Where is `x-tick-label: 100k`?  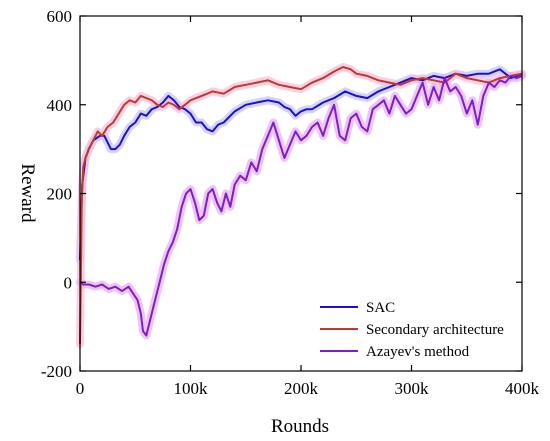 x-tick-label: 100k is located at coordinates (191, 388).